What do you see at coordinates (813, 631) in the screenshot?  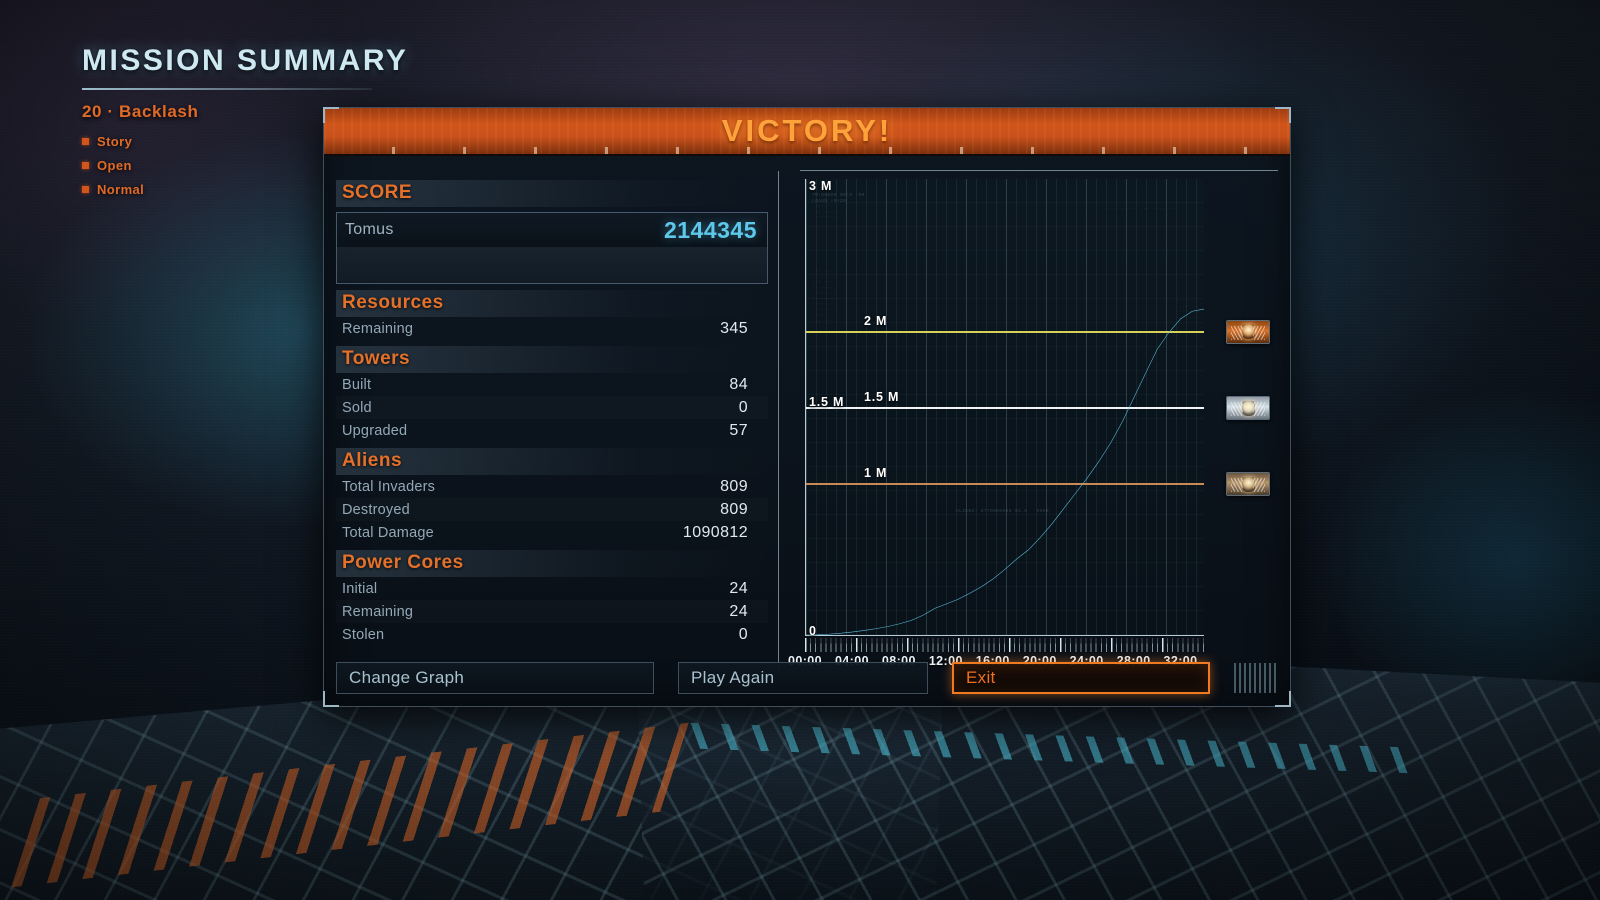 I see `y-axis-label: 0` at bounding box center [813, 631].